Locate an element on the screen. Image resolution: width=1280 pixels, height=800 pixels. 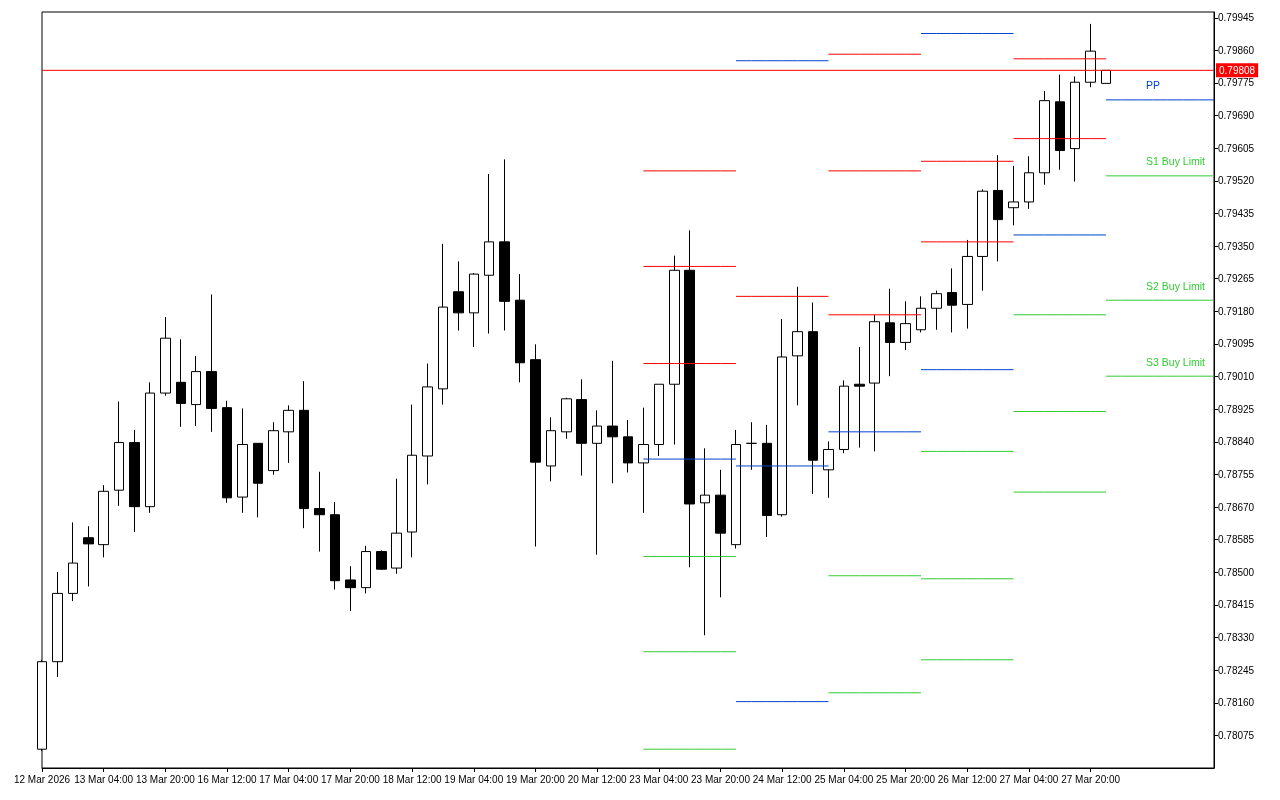
y-tick-label: 0.78840 is located at coordinates (1236, 442).